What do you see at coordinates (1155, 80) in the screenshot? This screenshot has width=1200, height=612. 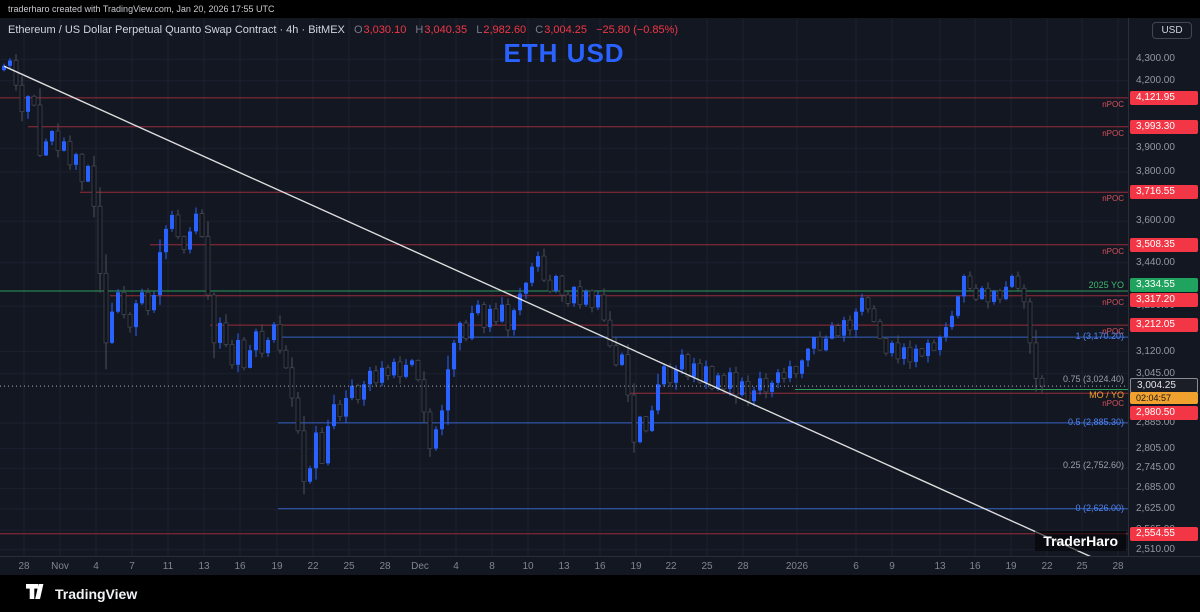 I see `price-tick: 4,200.00` at bounding box center [1155, 80].